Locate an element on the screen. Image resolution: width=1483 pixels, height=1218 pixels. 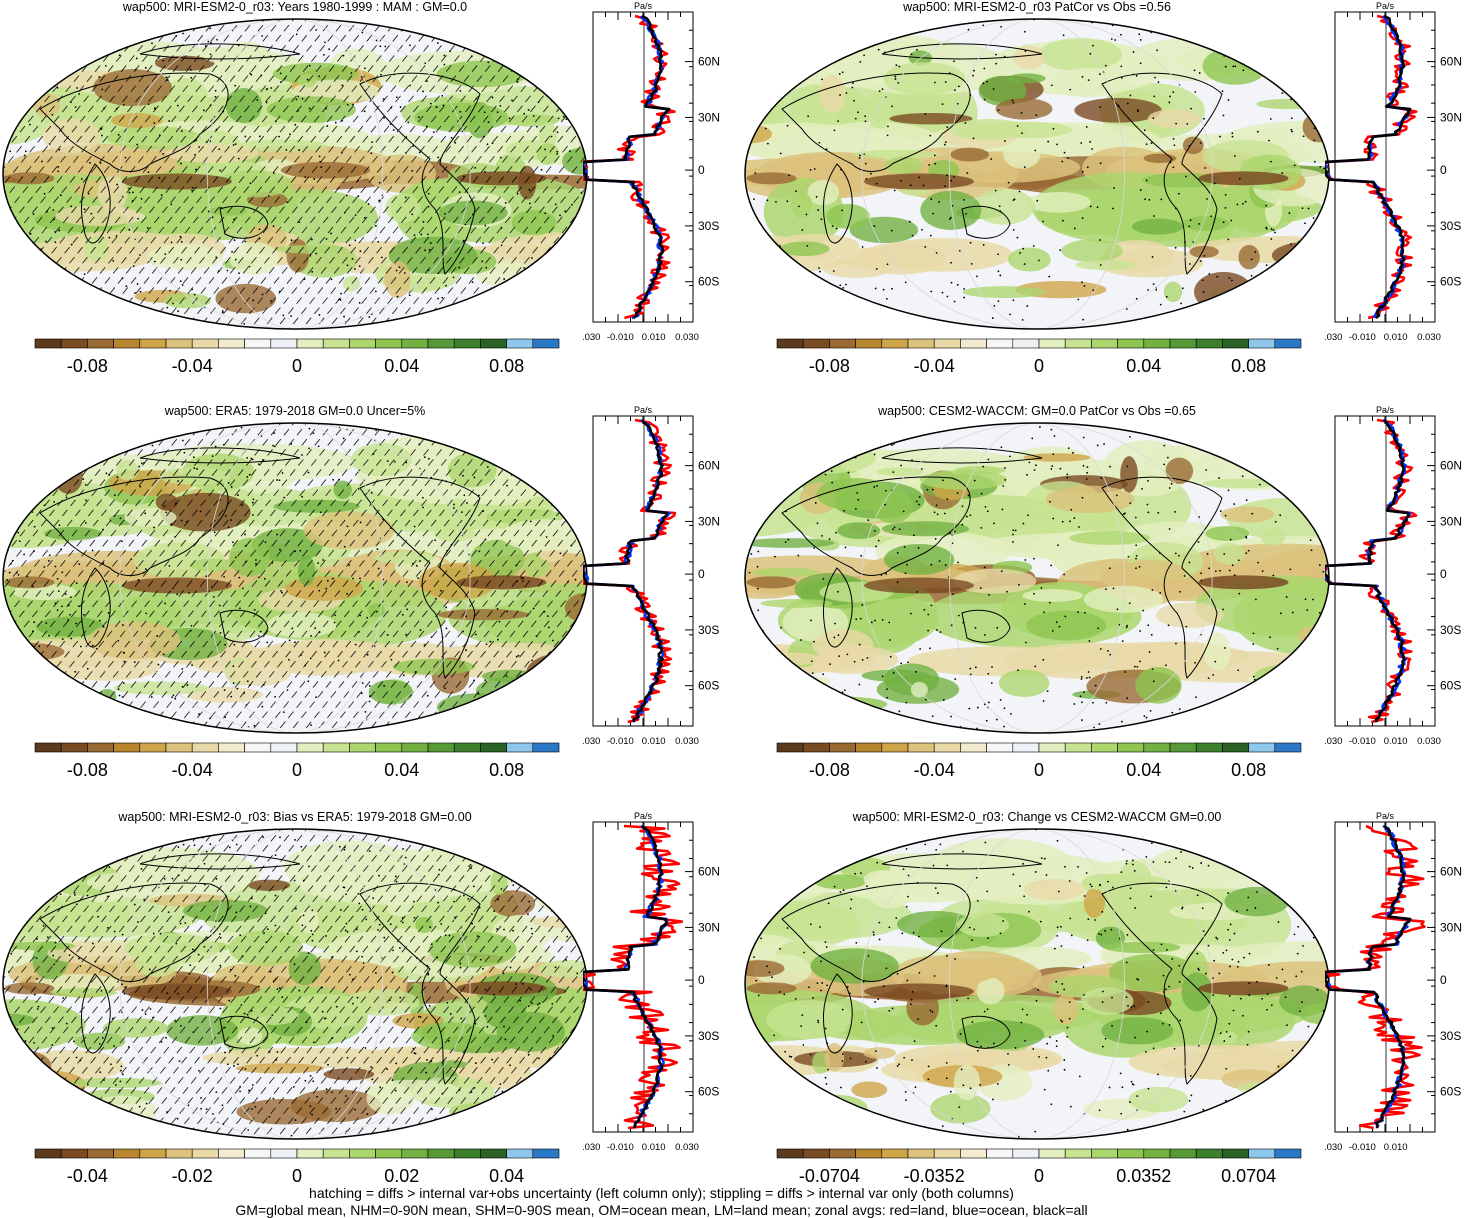
latitude-label: 30N is located at coordinates (709, 927).